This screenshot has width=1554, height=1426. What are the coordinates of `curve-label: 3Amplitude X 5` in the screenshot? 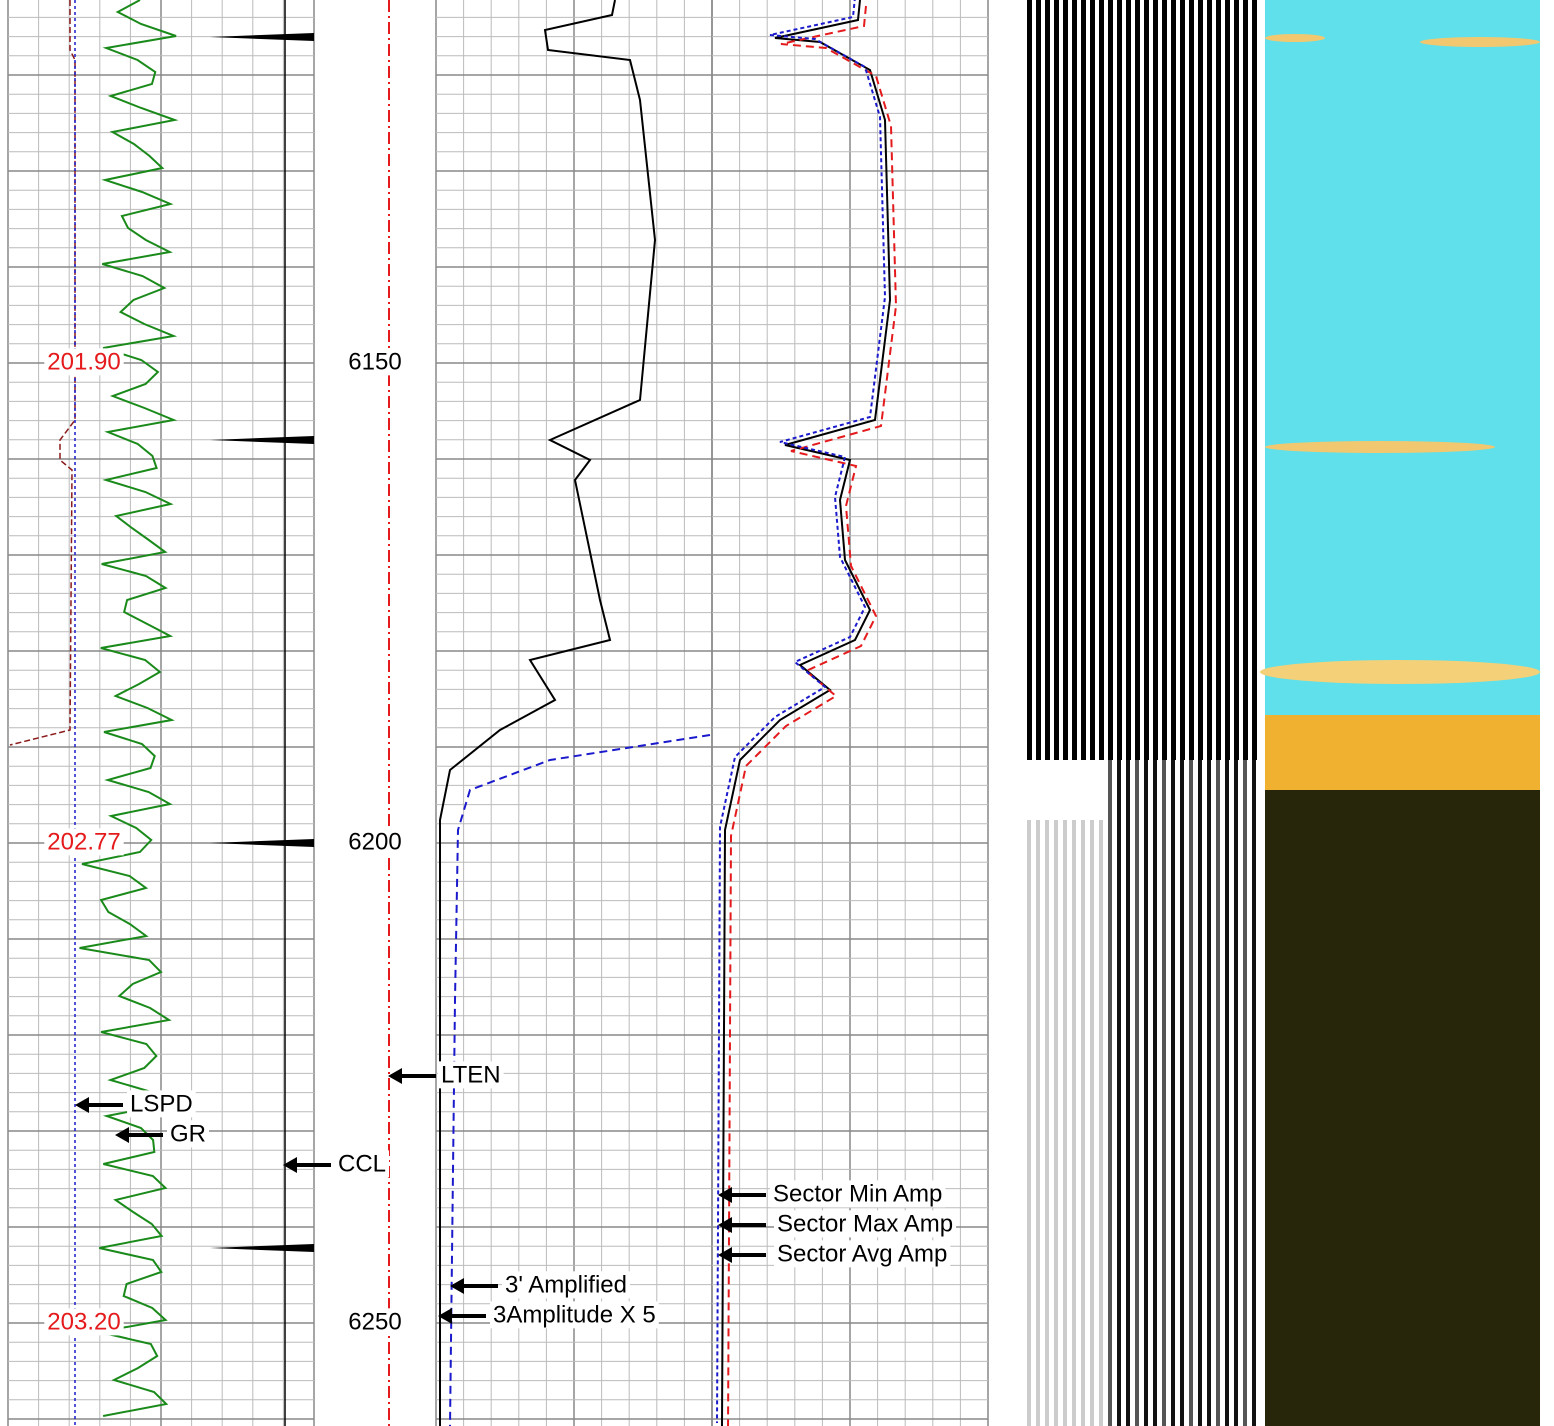 It's located at (574, 1314).